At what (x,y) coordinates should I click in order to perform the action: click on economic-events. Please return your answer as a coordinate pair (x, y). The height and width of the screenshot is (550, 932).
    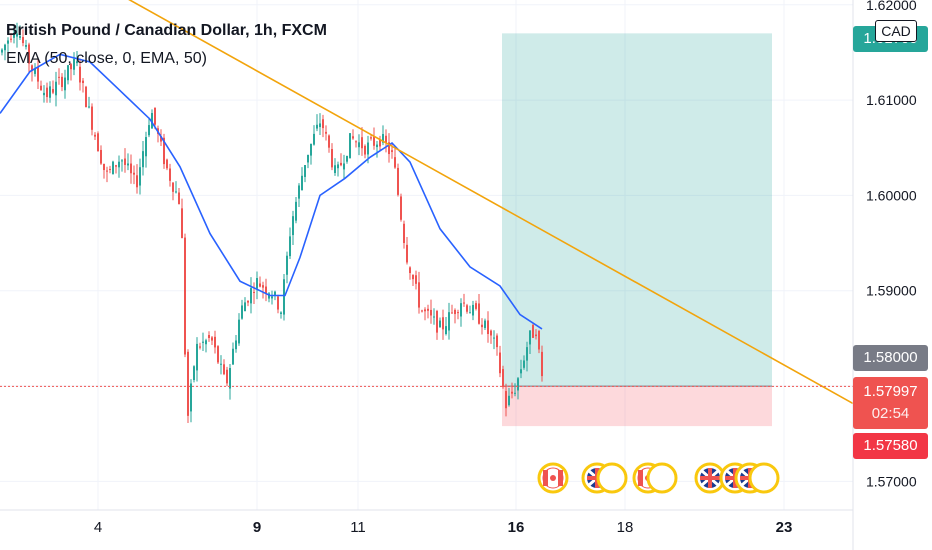
    Looking at the image, I should click on (658, 478).